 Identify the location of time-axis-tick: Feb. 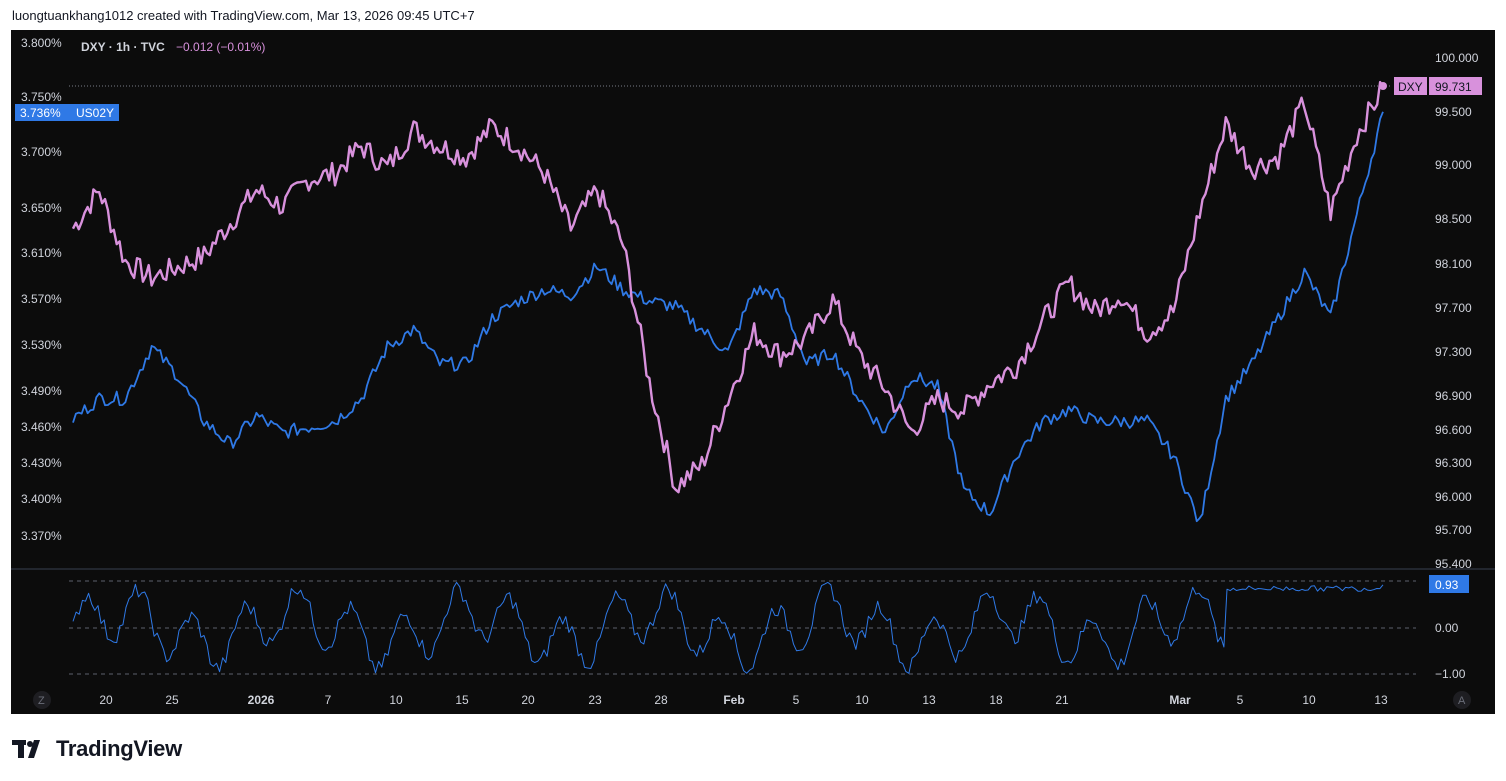
(733, 700).